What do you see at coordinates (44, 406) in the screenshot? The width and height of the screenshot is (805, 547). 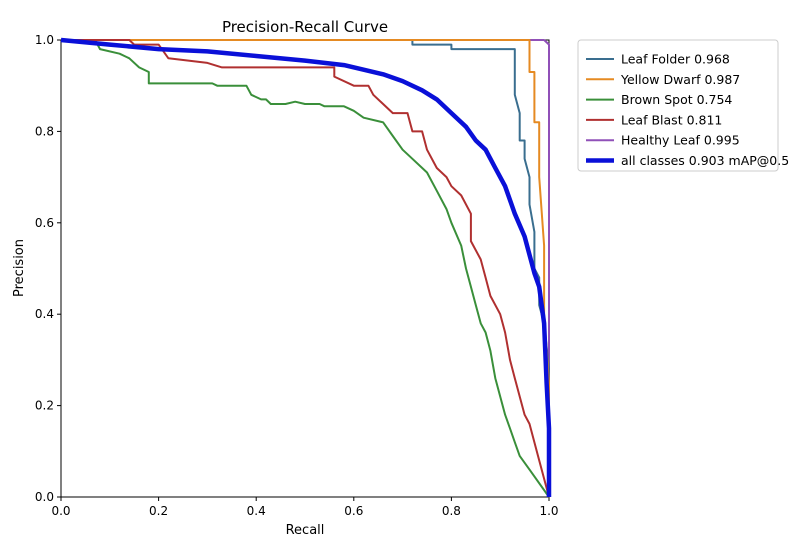 I see `y-tick-label: 0.2` at bounding box center [44, 406].